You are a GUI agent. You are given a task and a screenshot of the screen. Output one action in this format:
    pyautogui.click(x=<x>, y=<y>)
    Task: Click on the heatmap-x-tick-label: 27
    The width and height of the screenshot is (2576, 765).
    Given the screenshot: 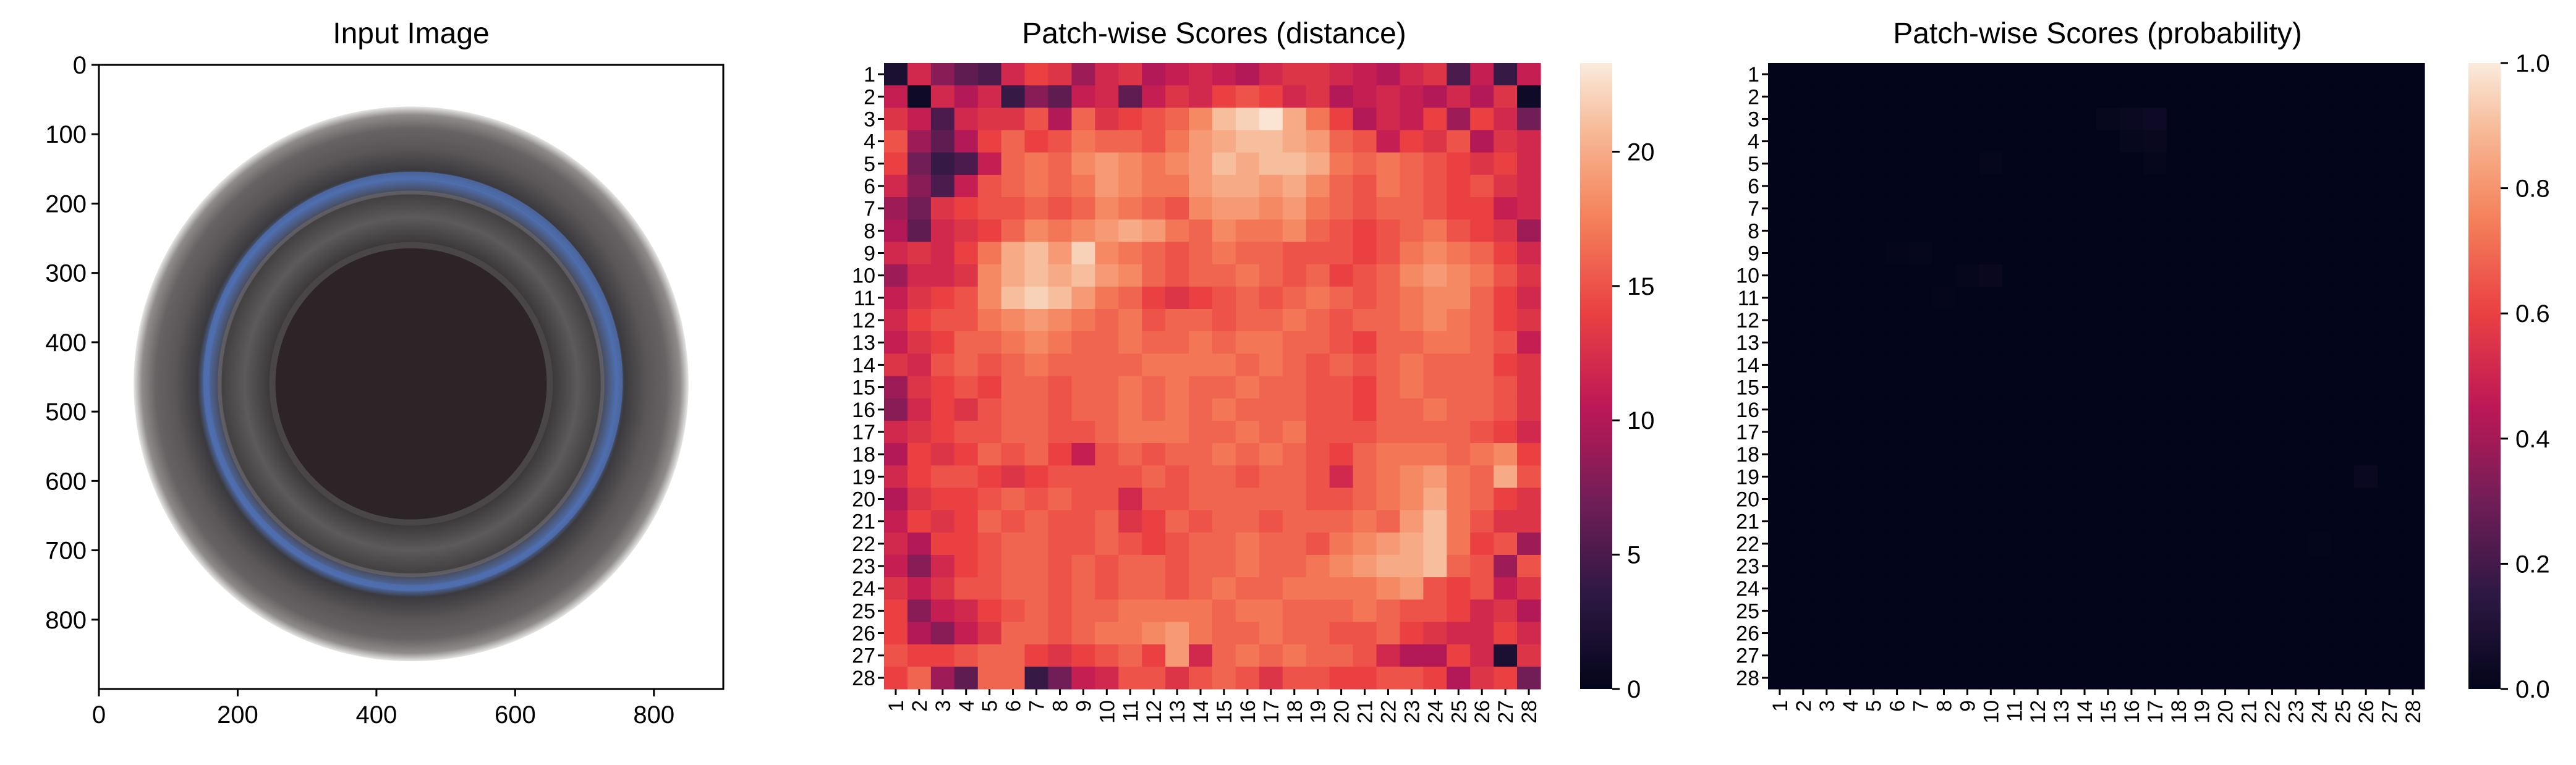 What is the action you would take?
    pyautogui.click(x=2390, y=712)
    